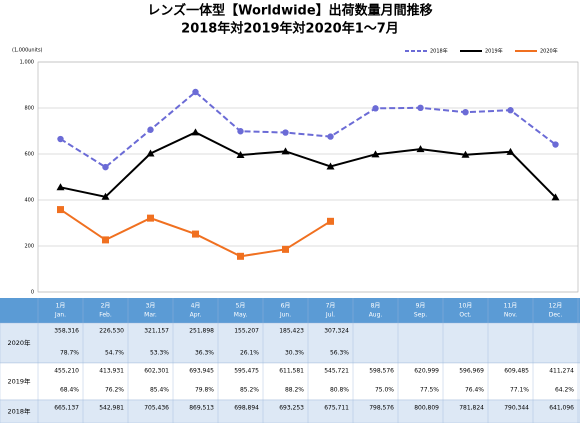 The height and width of the screenshot is (427, 580). I want to click on table-ratio: 53.3%, so click(159, 353).